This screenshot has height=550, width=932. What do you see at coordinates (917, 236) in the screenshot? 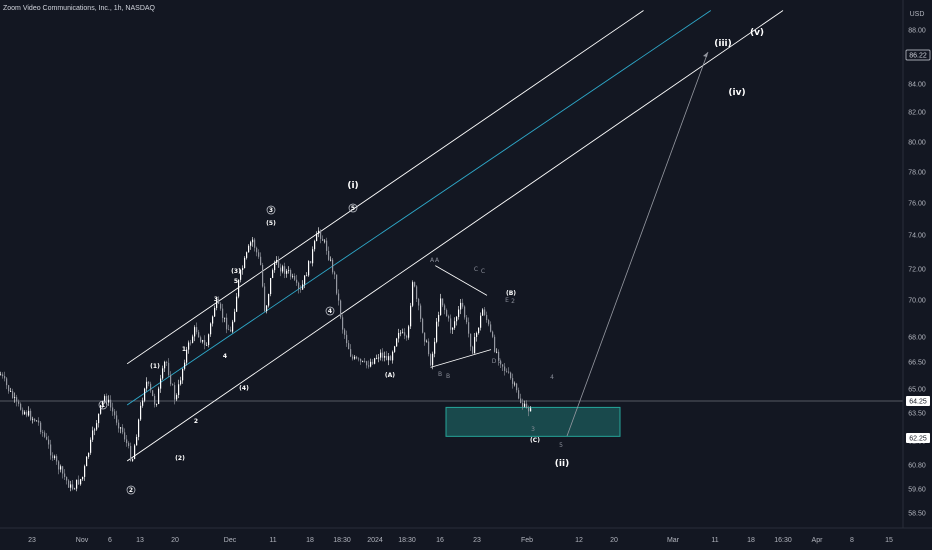
I see `price-tick-label: 74.00` at bounding box center [917, 236].